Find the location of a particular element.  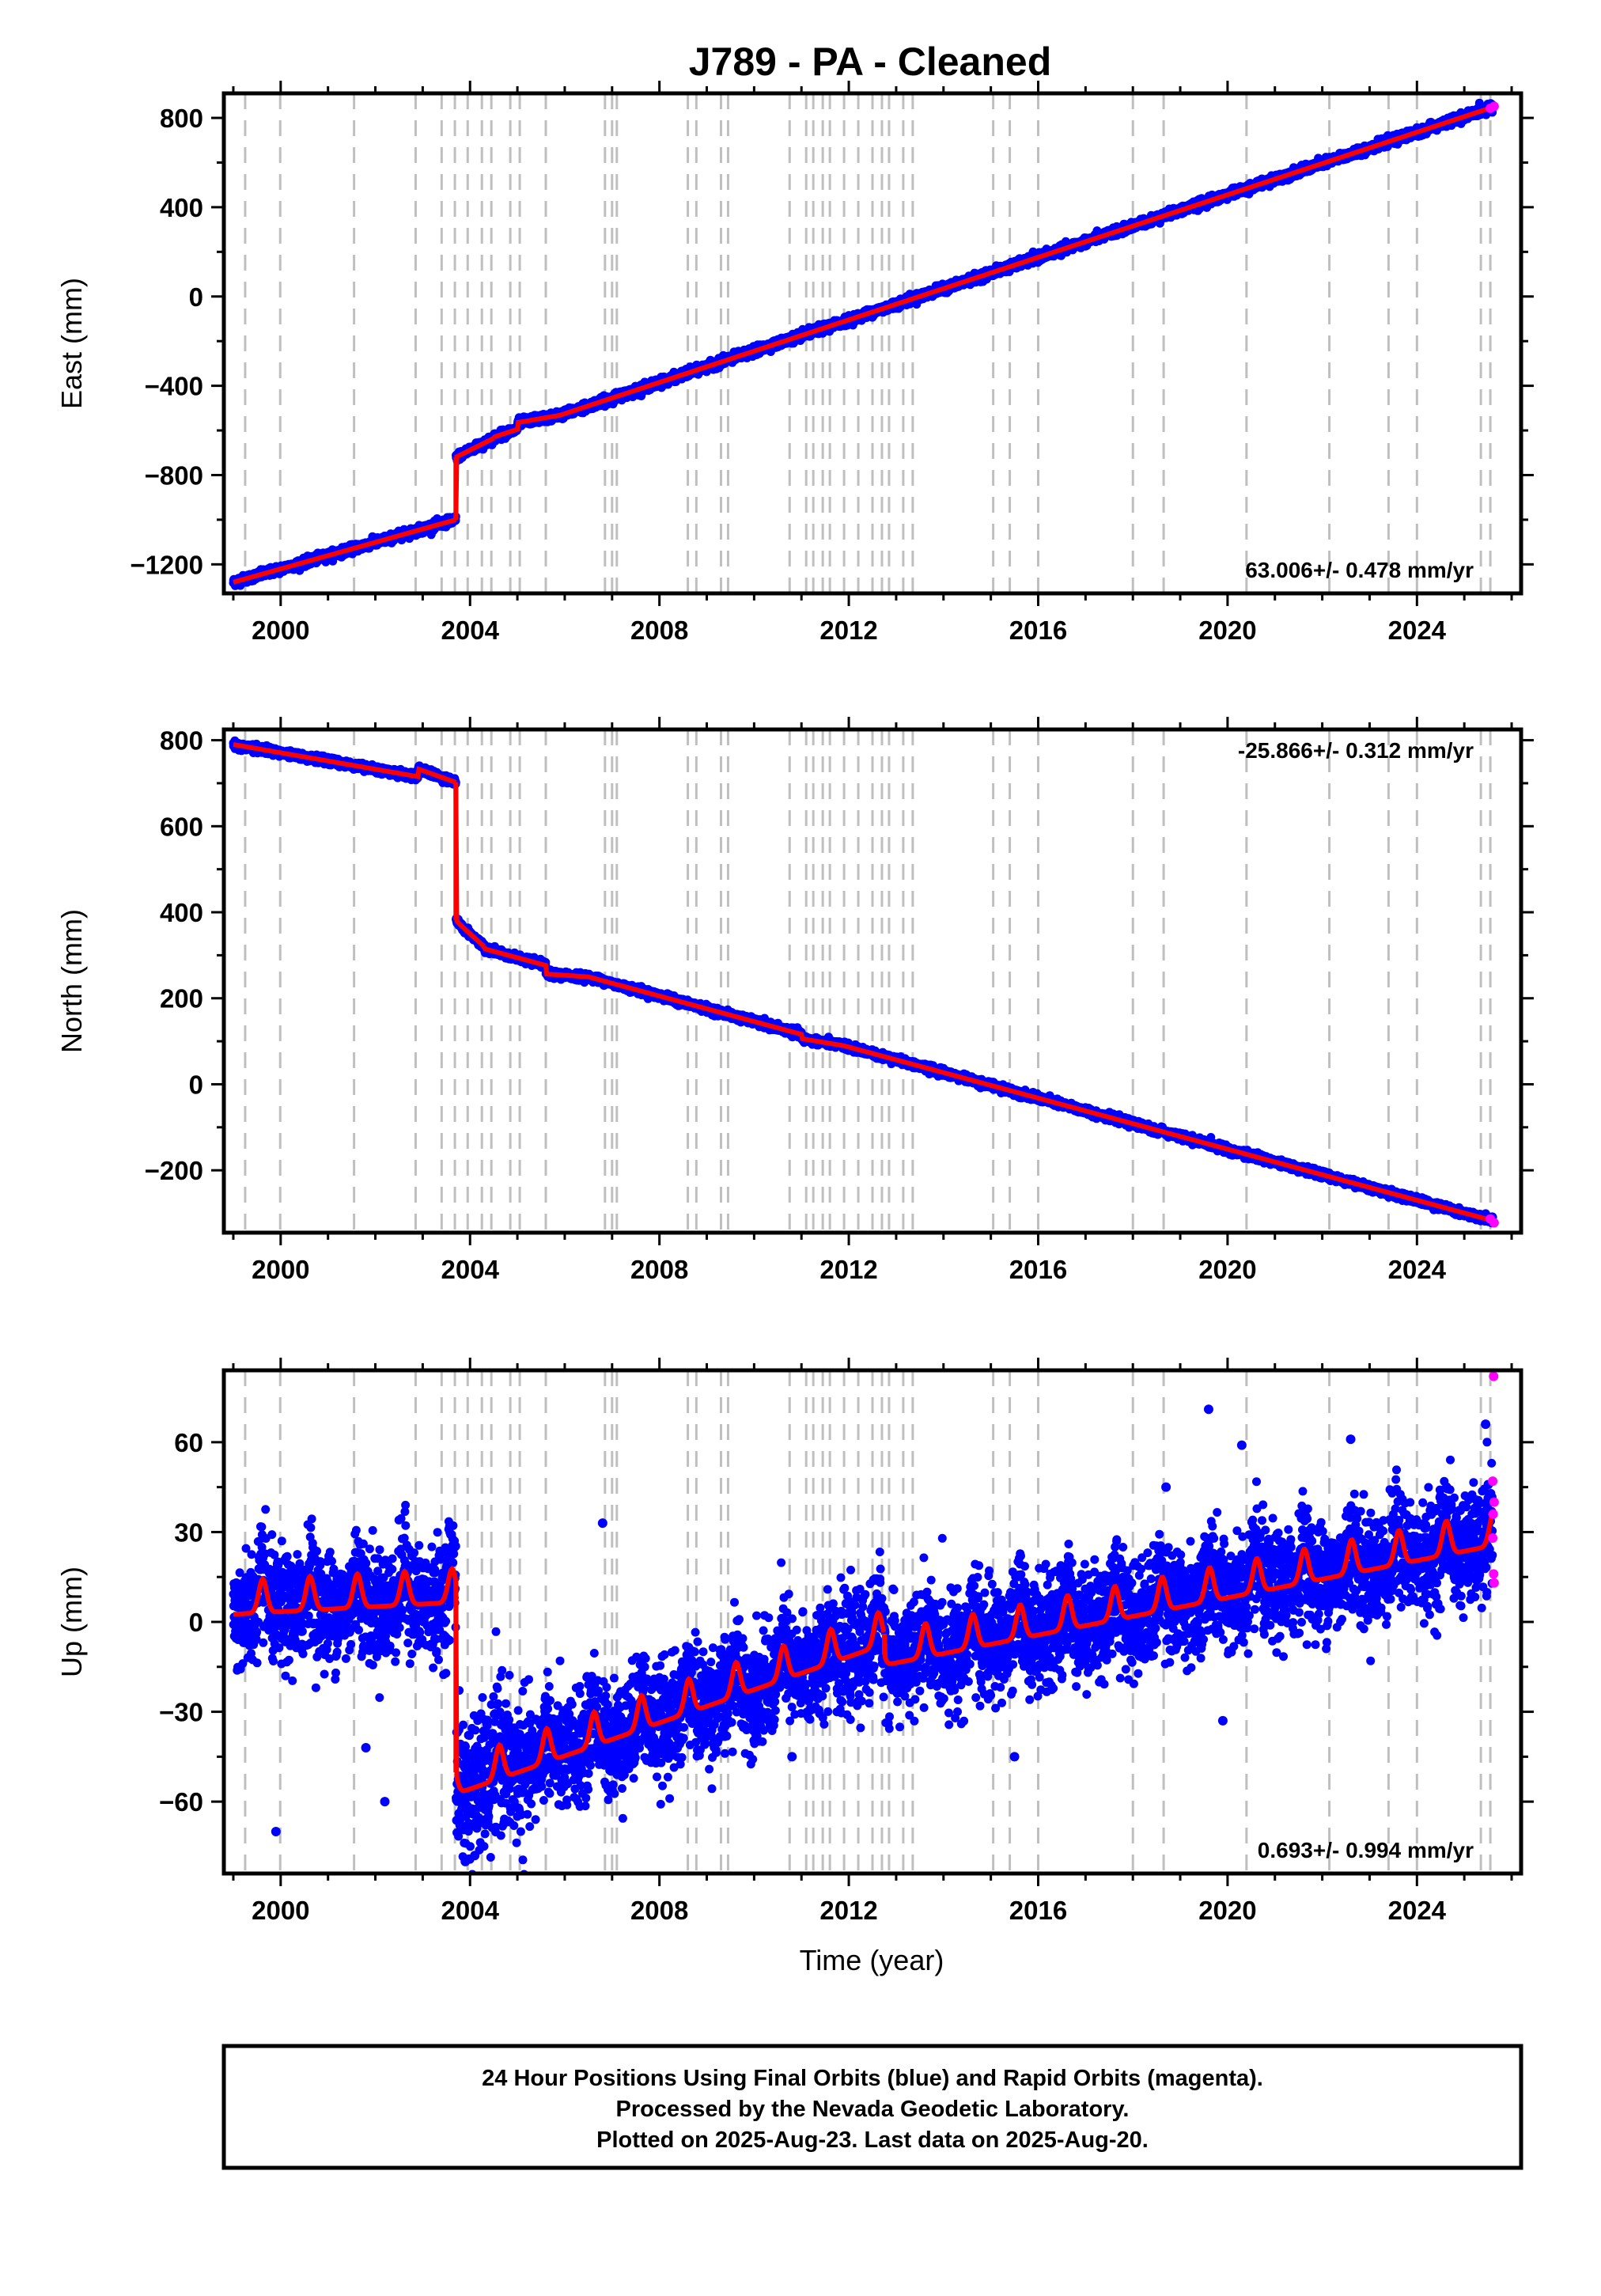

figure-title: J789 - PA - Cleaned is located at coordinates (871, 62).